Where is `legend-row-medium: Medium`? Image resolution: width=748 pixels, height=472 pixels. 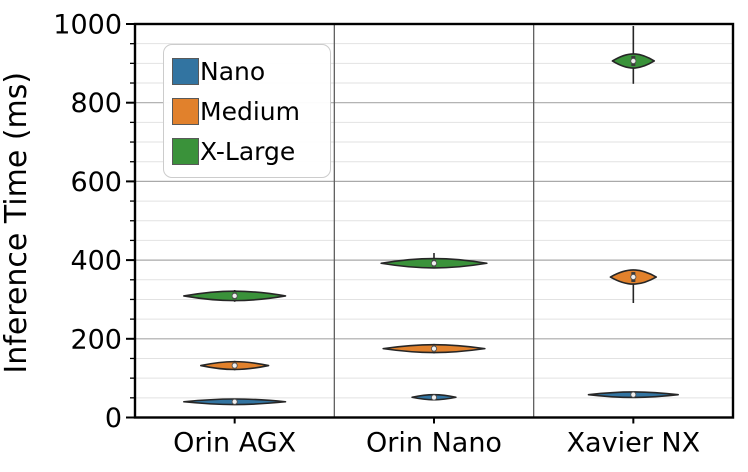
legend-row-medium: Medium is located at coordinates (247, 111).